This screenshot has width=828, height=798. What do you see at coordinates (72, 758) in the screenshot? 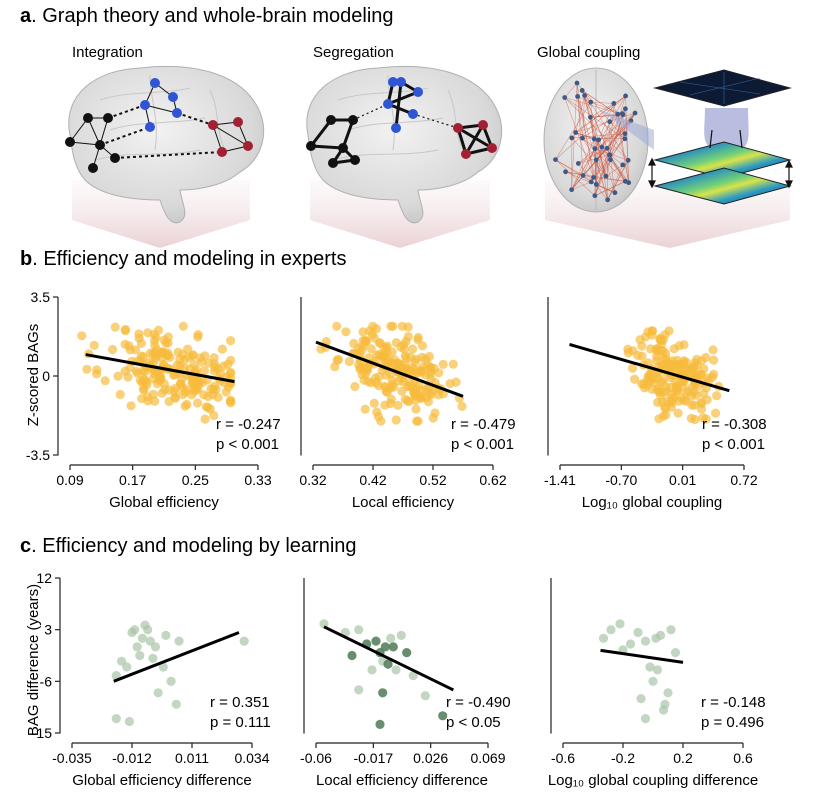
I see `x-tick-label: -0.035` at bounding box center [72, 758].